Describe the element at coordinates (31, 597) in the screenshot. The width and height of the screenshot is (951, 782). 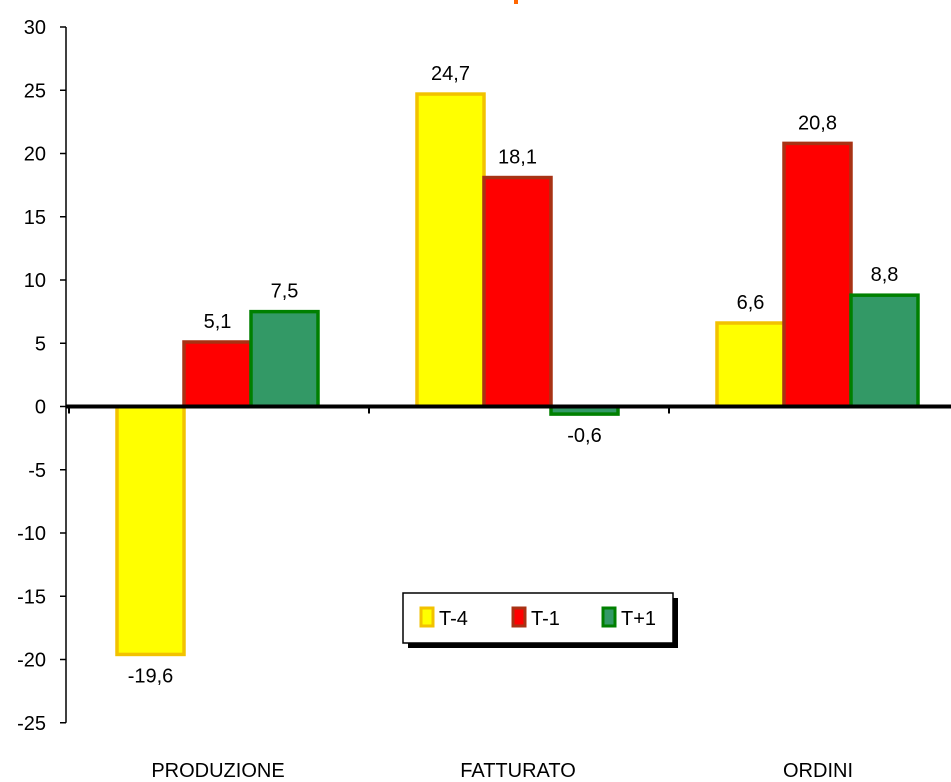
I see `y-tick-label: -15` at that location.